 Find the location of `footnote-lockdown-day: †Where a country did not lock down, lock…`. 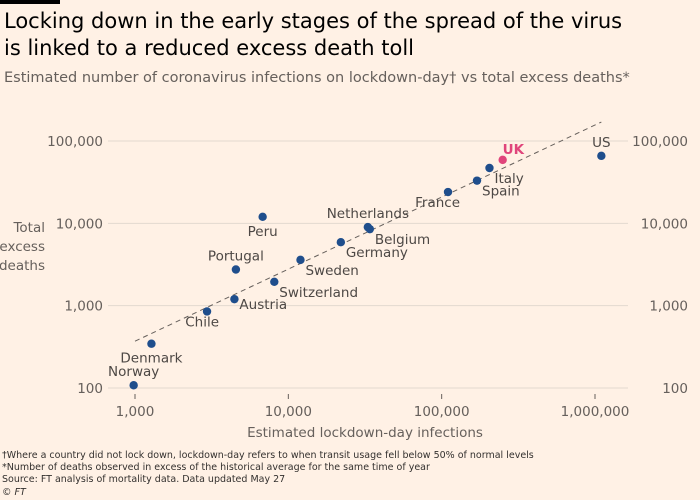

footnote-lockdown-day: †Where a country did not lock down, lock… is located at coordinates (268, 455).